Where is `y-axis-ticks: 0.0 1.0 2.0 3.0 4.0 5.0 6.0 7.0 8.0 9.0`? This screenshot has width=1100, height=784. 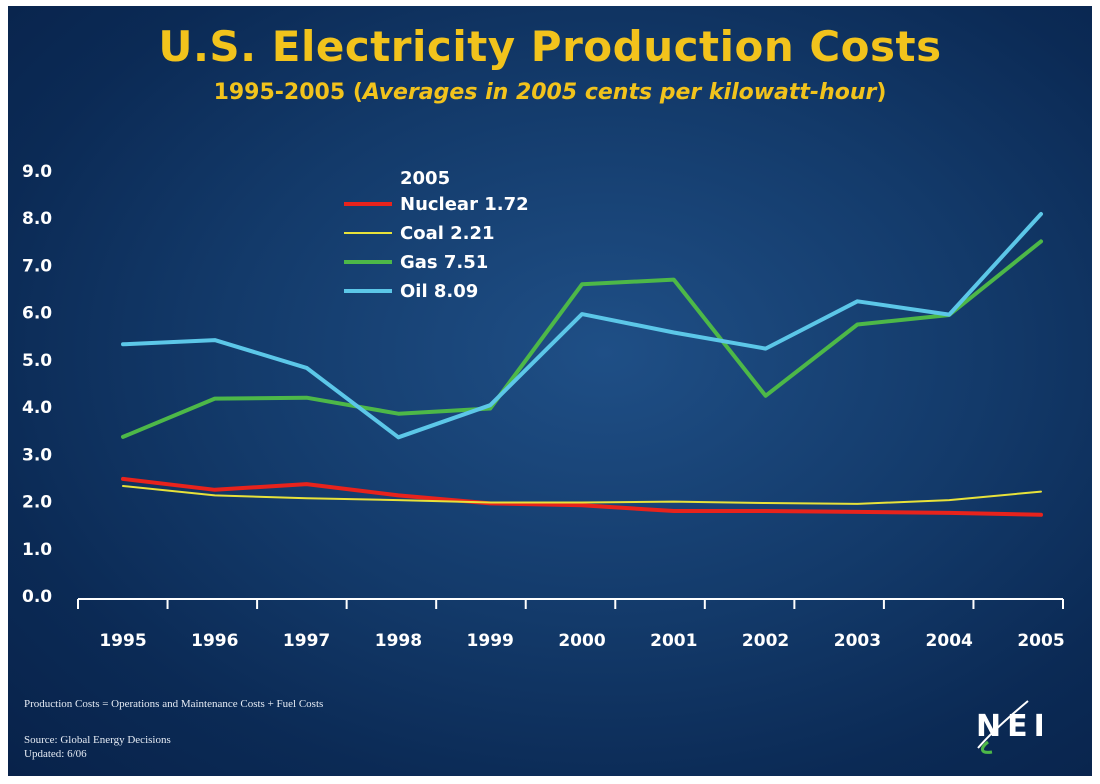
y-axis-ticks: 0.0 1.0 2.0 3.0 4.0 5.0 6.0 7.0 8.0 9.0 is located at coordinates (37, 384).